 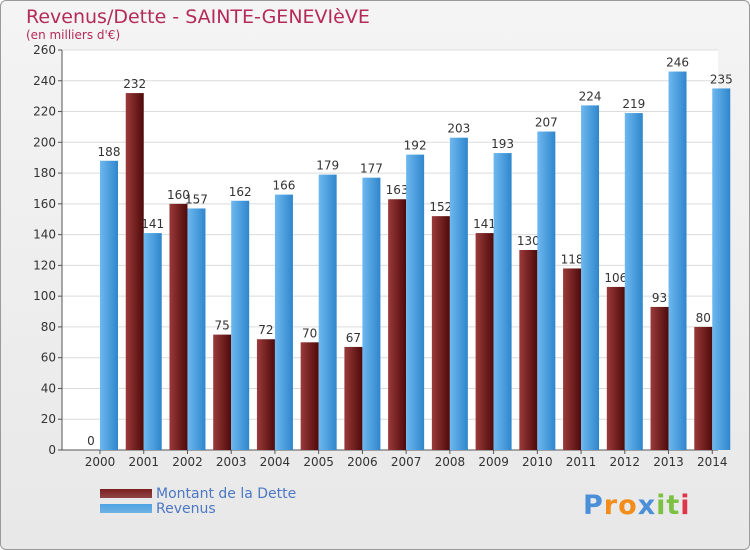 I want to click on y-tick-label: 80, so click(x=48, y=327).